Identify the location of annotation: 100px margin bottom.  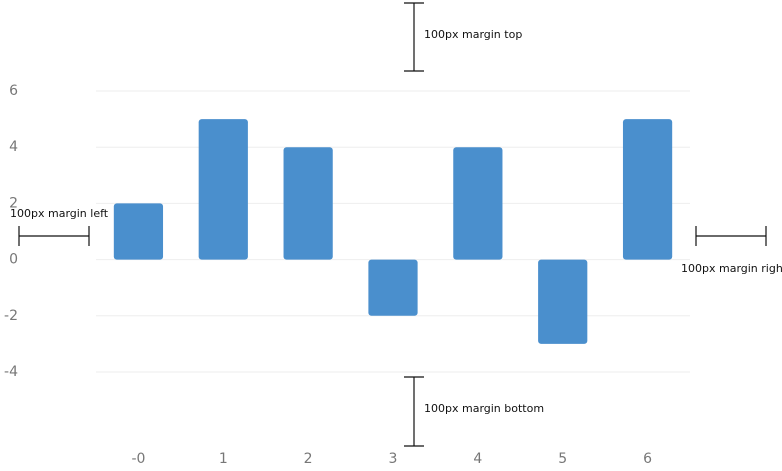
(484, 408).